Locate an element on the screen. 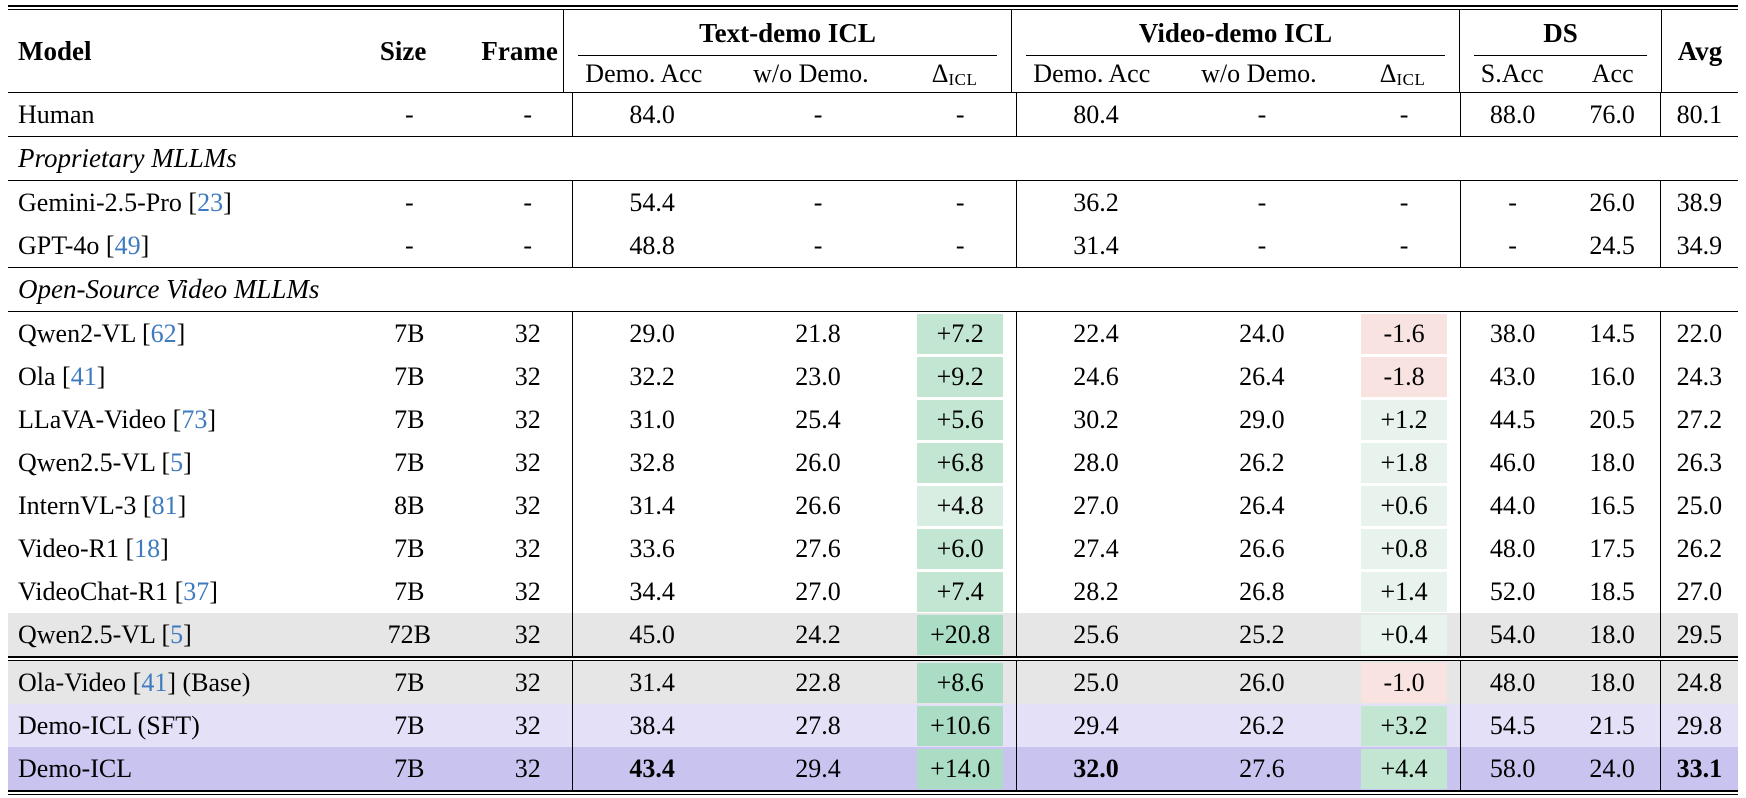  cell-frame: - is located at coordinates (528, 114).